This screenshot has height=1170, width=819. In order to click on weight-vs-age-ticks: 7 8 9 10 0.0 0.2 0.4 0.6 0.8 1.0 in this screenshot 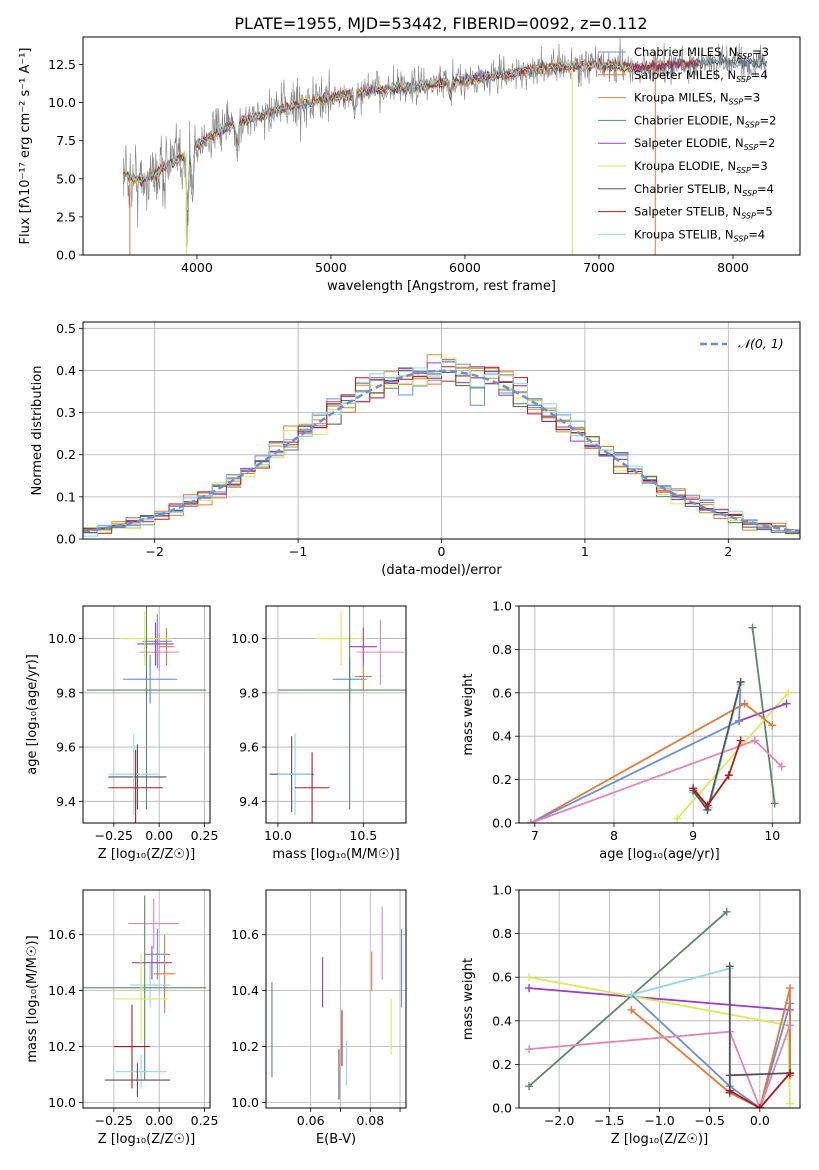, I will do `click(636, 721)`.